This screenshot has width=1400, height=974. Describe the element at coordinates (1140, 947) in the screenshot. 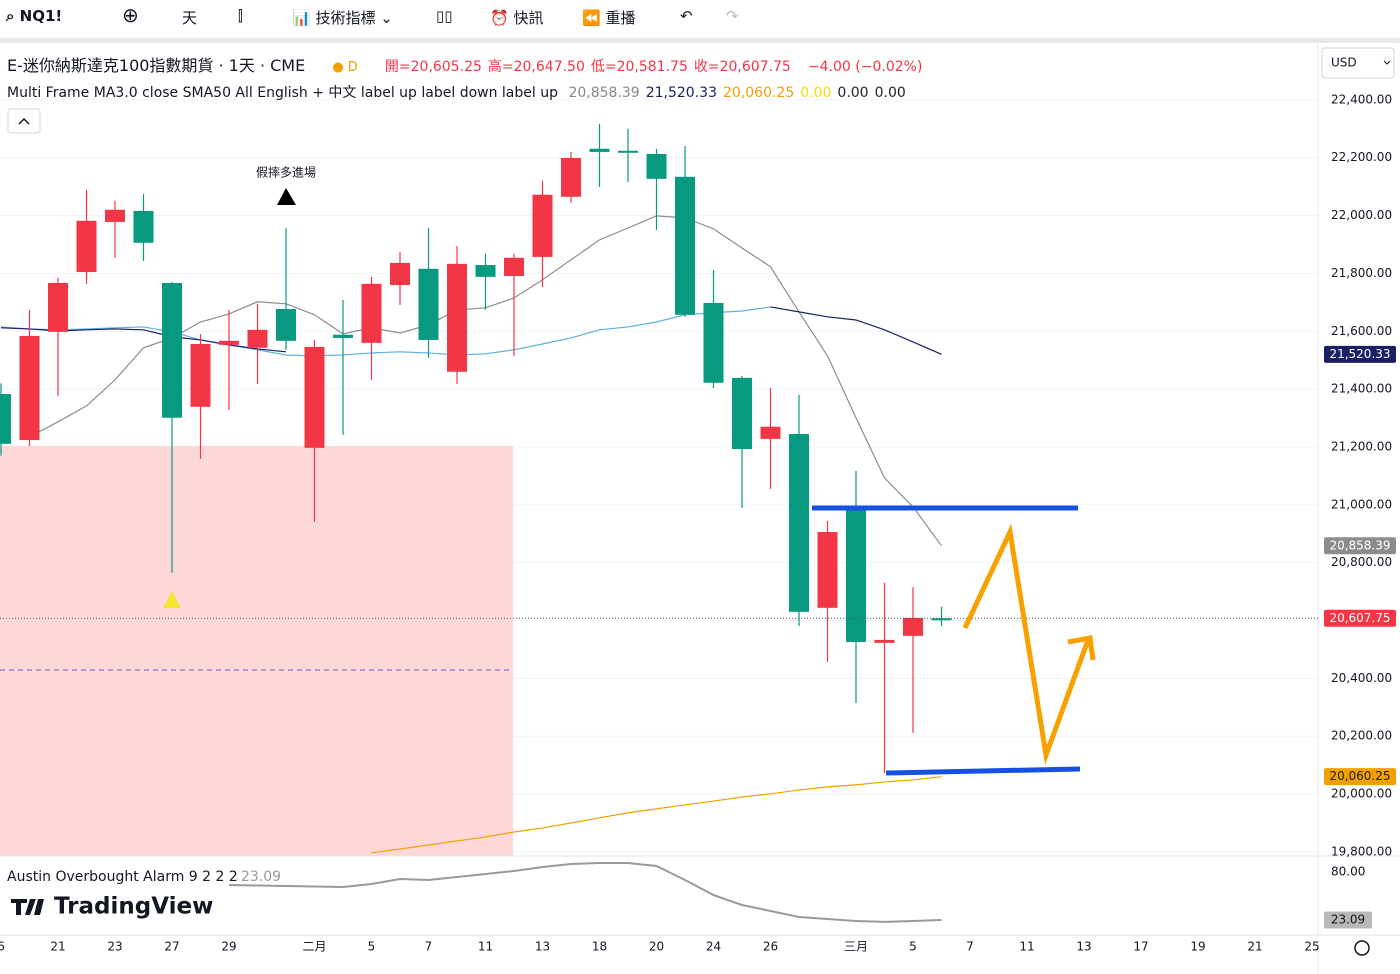

I see `x-tick-label: 17` at that location.